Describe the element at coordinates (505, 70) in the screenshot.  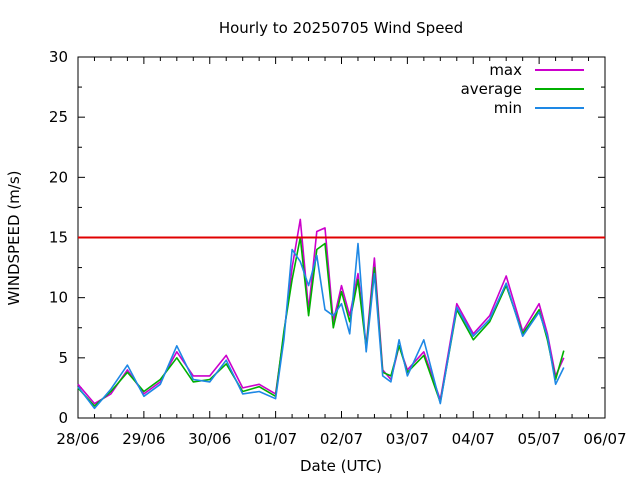
I see `legend-label-max: max` at that location.